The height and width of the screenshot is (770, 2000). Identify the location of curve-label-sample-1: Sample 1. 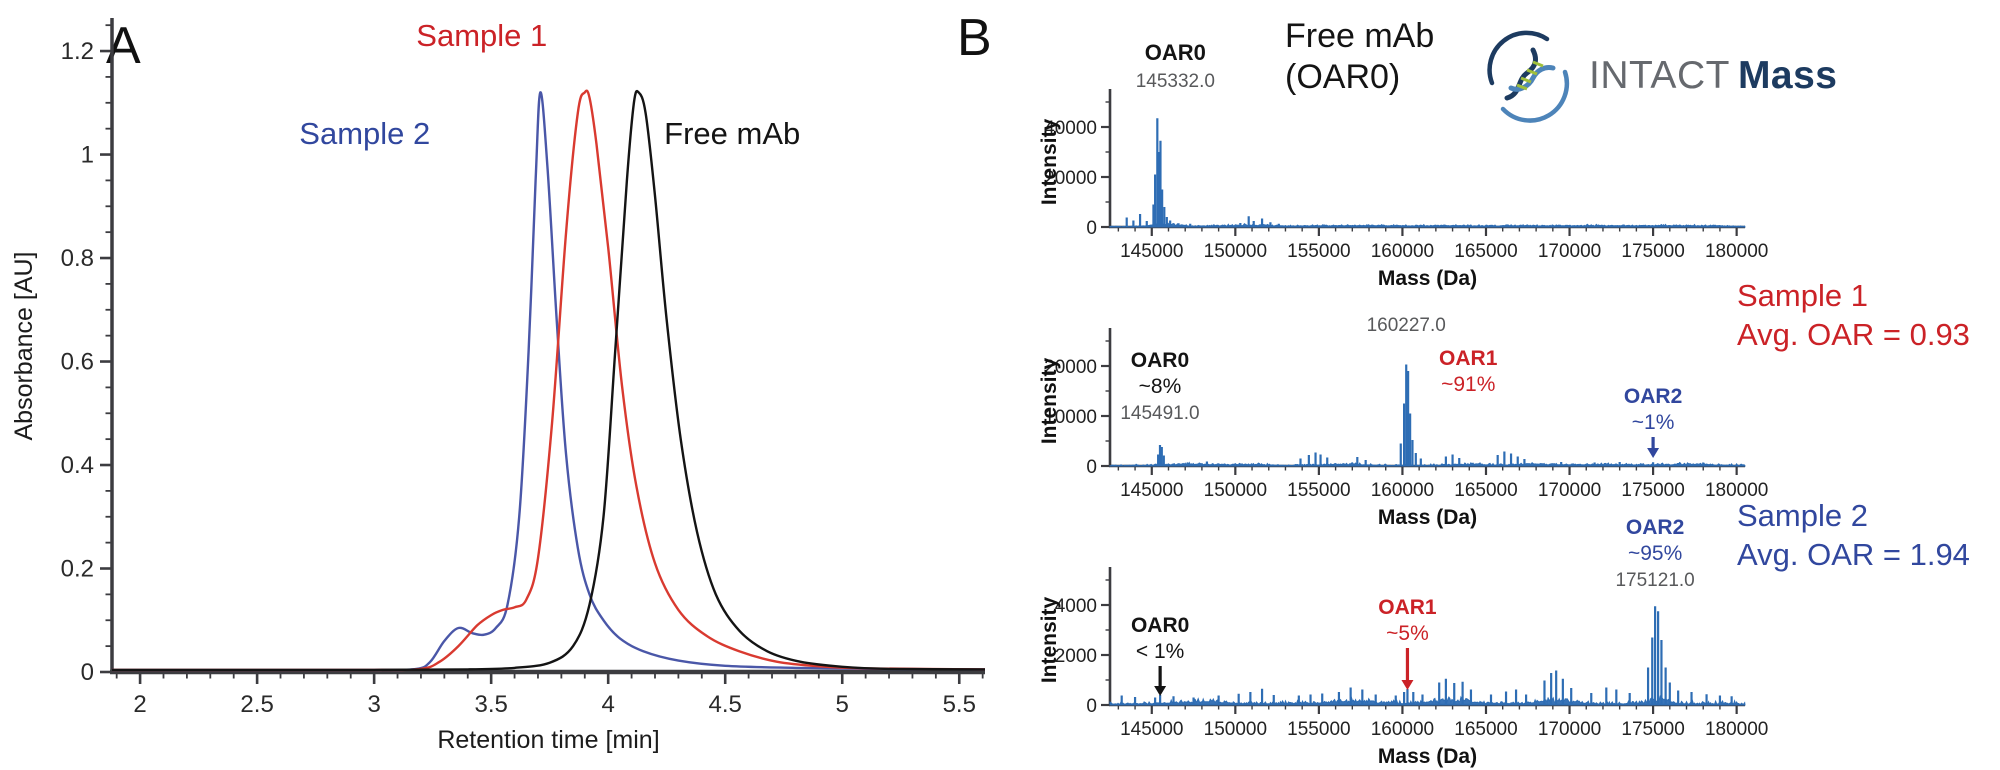
(481, 35).